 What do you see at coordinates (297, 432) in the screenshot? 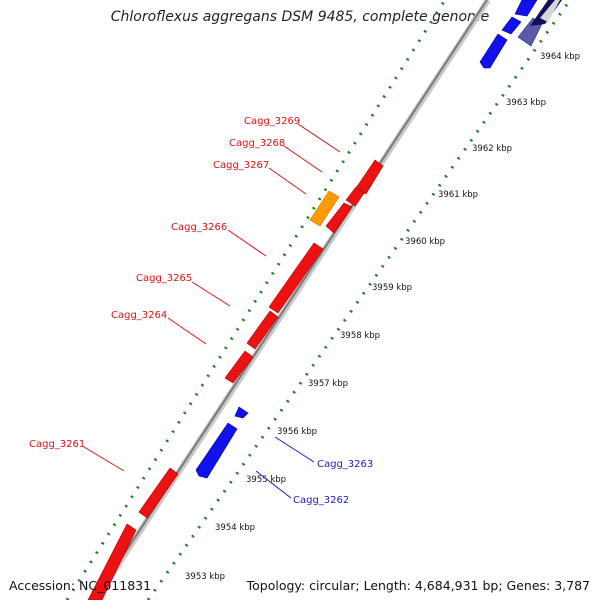
I see `tick-3956: 3956 kbp` at bounding box center [297, 432].